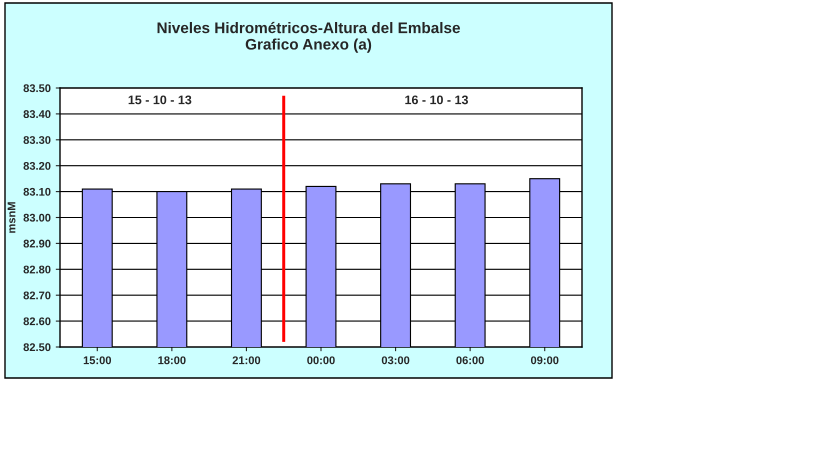  What do you see at coordinates (172, 360) in the screenshot?
I see `x-tick-label: 18:00` at bounding box center [172, 360].